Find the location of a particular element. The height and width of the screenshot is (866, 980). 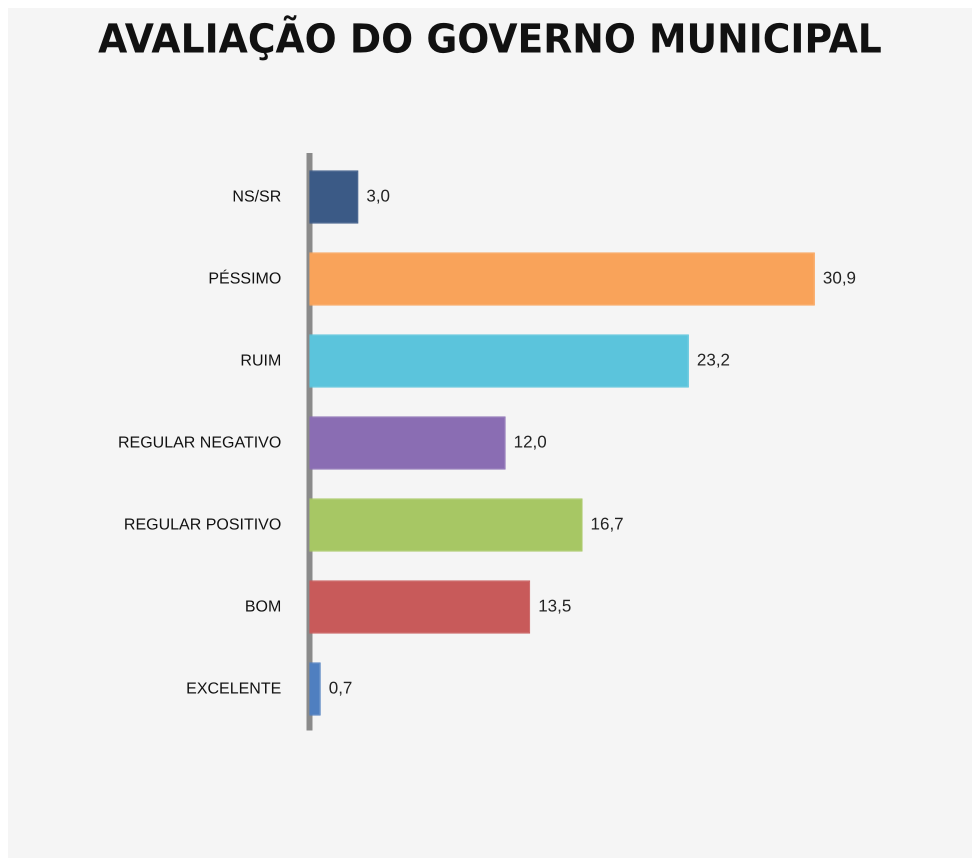

y-tick-label: BOM is located at coordinates (263, 607).